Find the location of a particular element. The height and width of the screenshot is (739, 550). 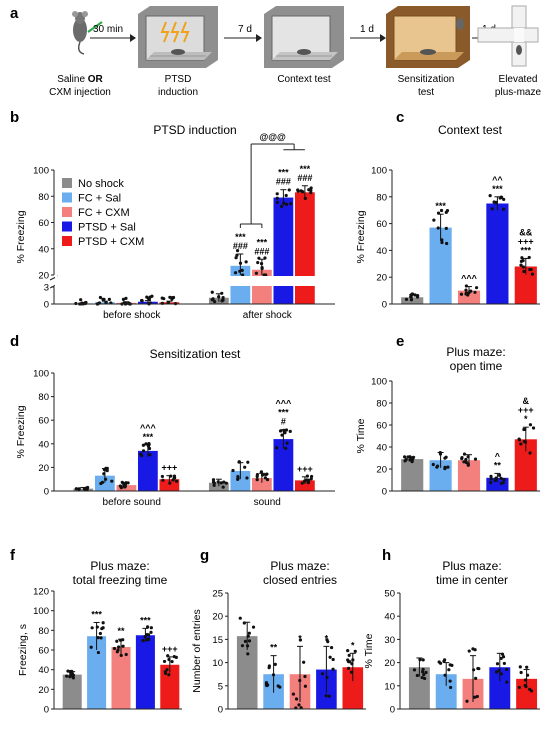

panel-label-c: c is located at coordinates (400, 117).